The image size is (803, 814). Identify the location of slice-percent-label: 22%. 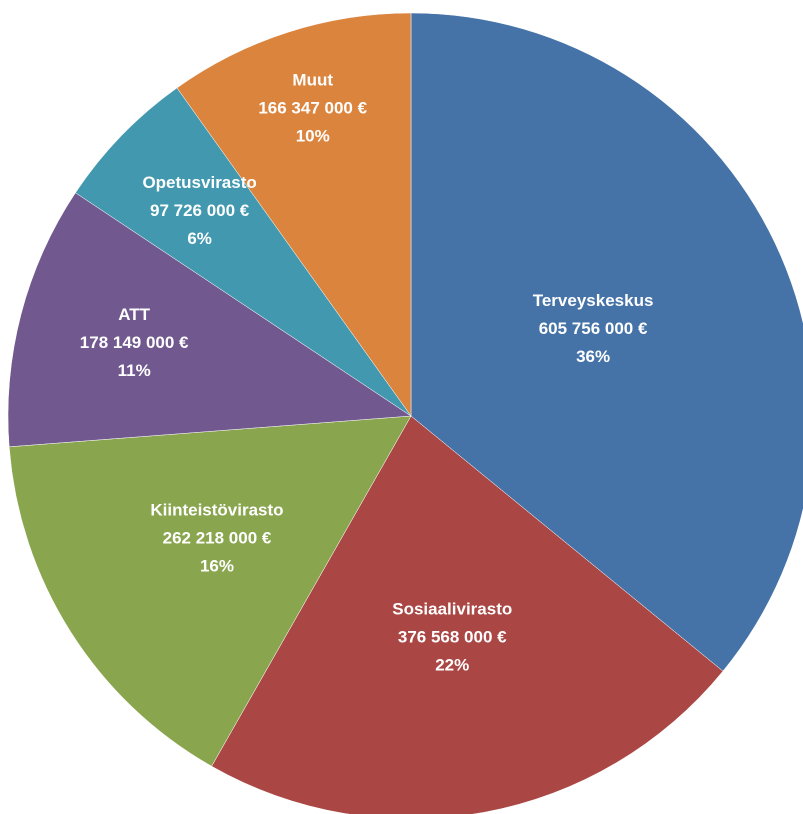
(452, 664).